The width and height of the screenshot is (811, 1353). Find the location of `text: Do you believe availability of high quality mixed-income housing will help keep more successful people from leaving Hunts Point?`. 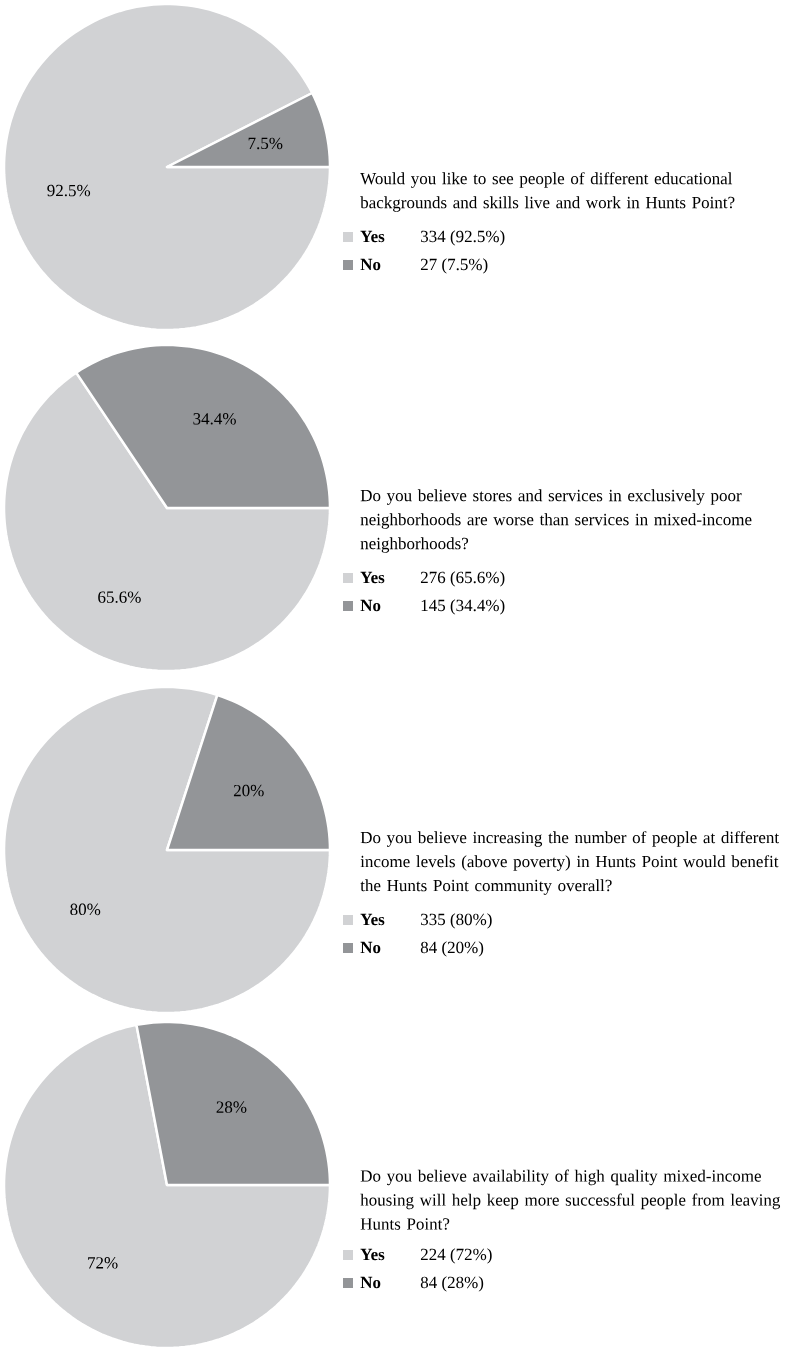

text: Do you believe availability of high quality mixed-income housing will help keep more successful people from leaving Hunts Point? is located at coordinates (570, 1199).